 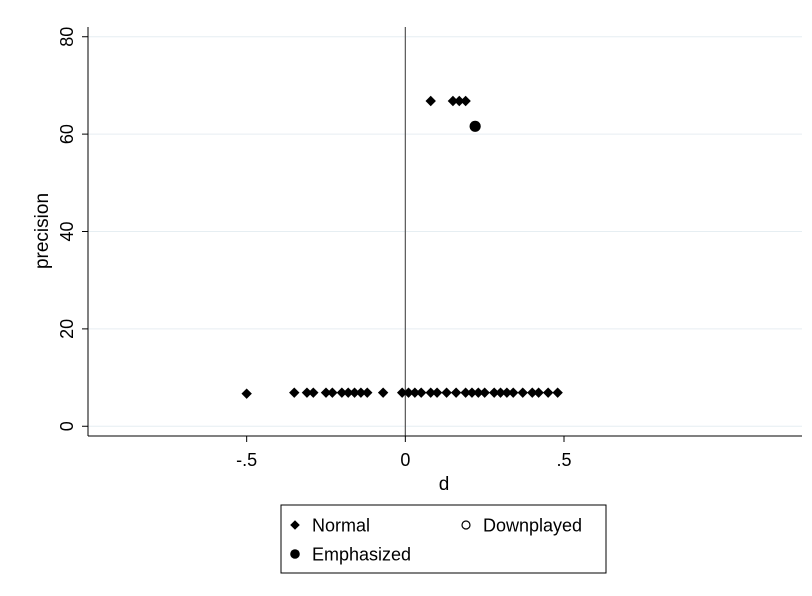 What do you see at coordinates (67, 37) in the screenshot?
I see `y-tick-label: 80` at bounding box center [67, 37].